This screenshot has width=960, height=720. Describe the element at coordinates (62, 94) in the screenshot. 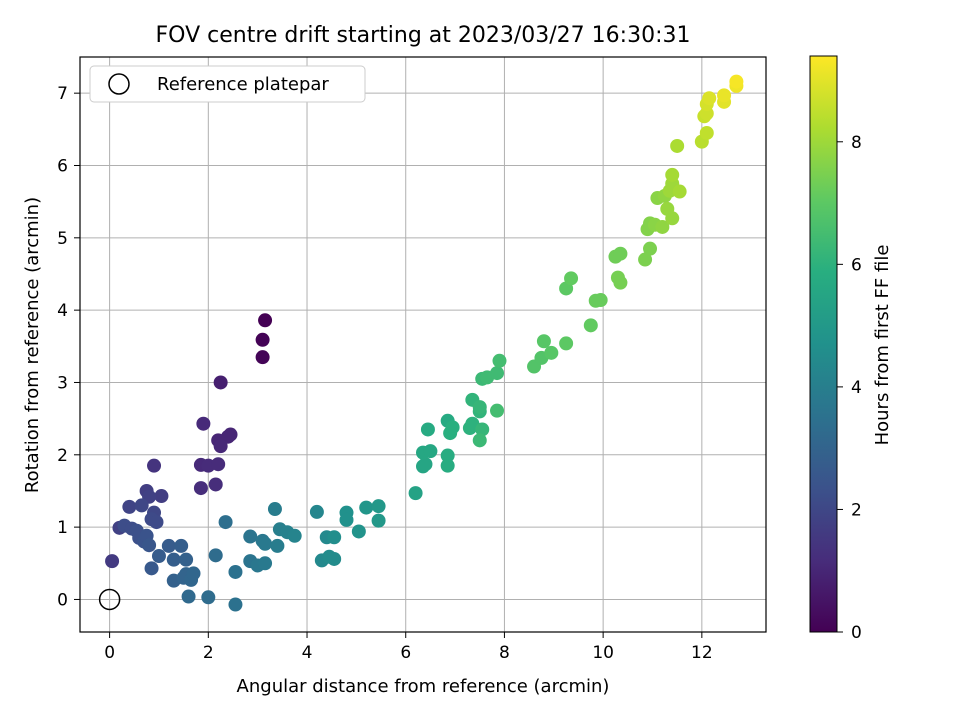

I see `y-tick-label: 7` at that location.